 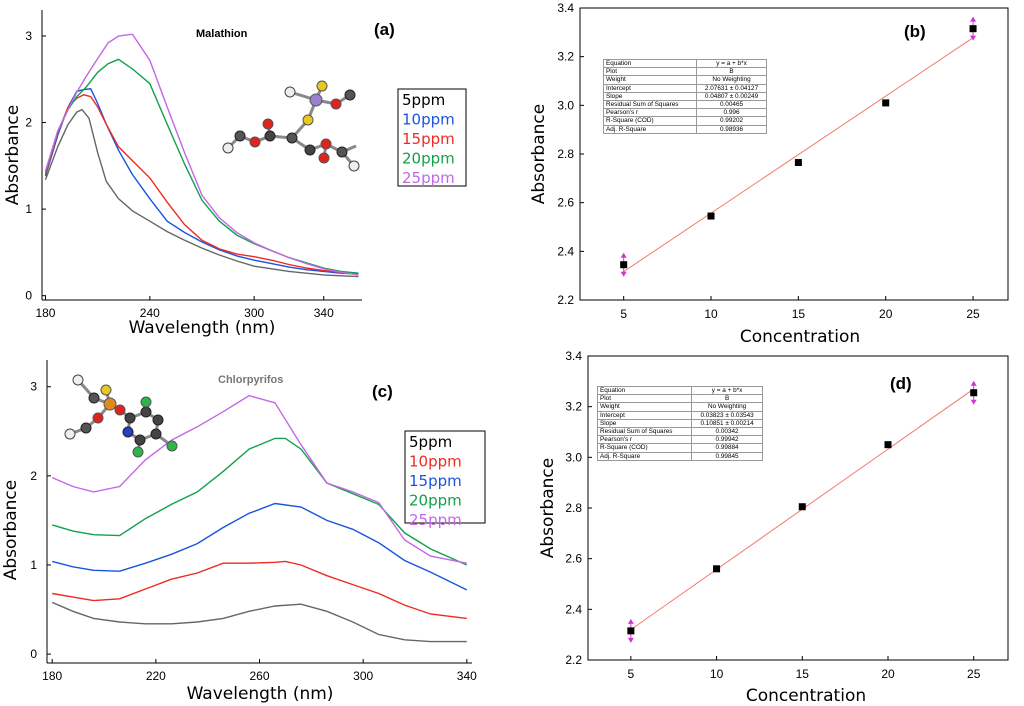 What do you see at coordinates (28, 36) in the screenshot?
I see `y-tick-label: 3` at bounding box center [28, 36].